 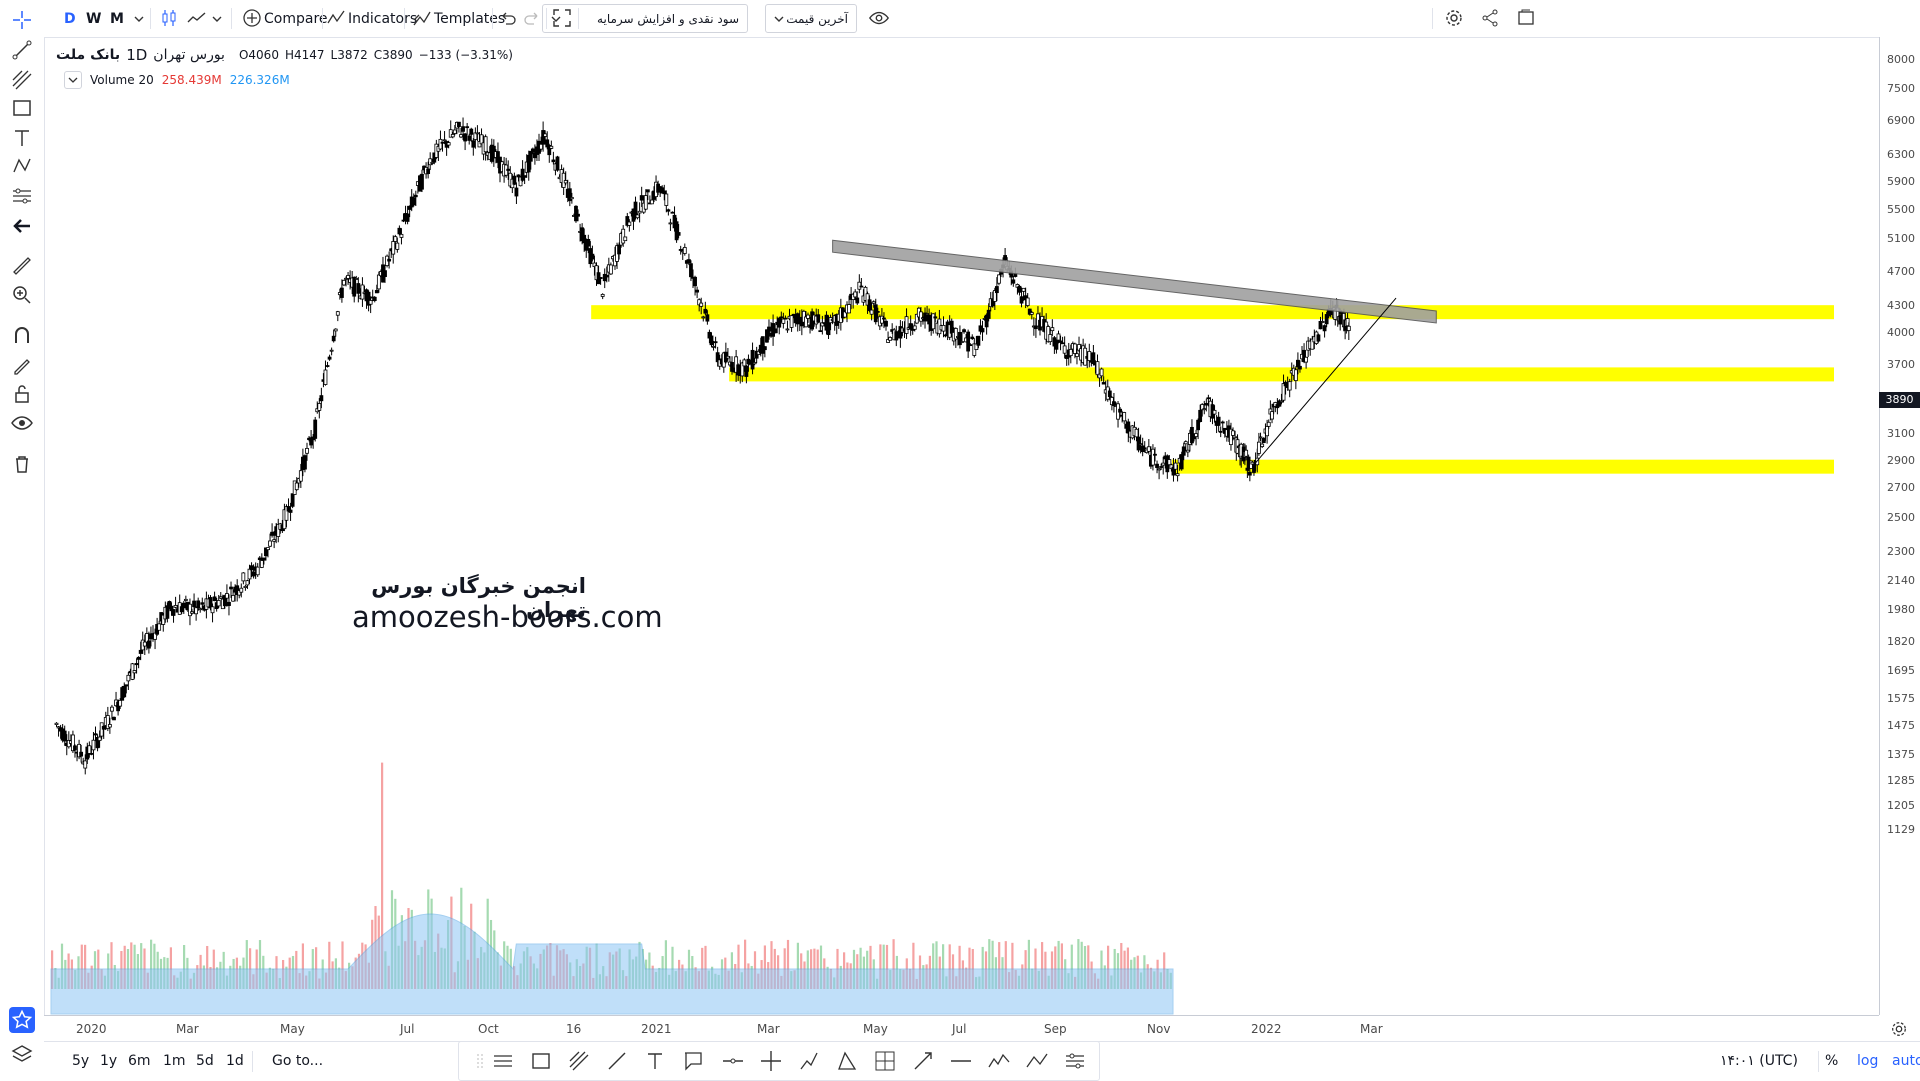 I want to click on drag-handle-icon, so click(x=481, y=1061).